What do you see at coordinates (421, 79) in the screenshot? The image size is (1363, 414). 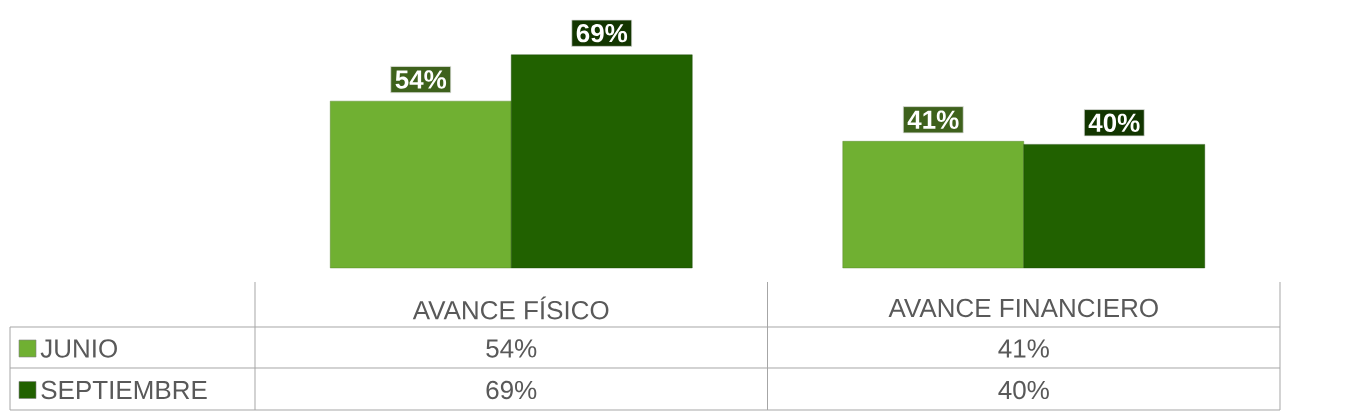 I see `text: 54%` at bounding box center [421, 79].